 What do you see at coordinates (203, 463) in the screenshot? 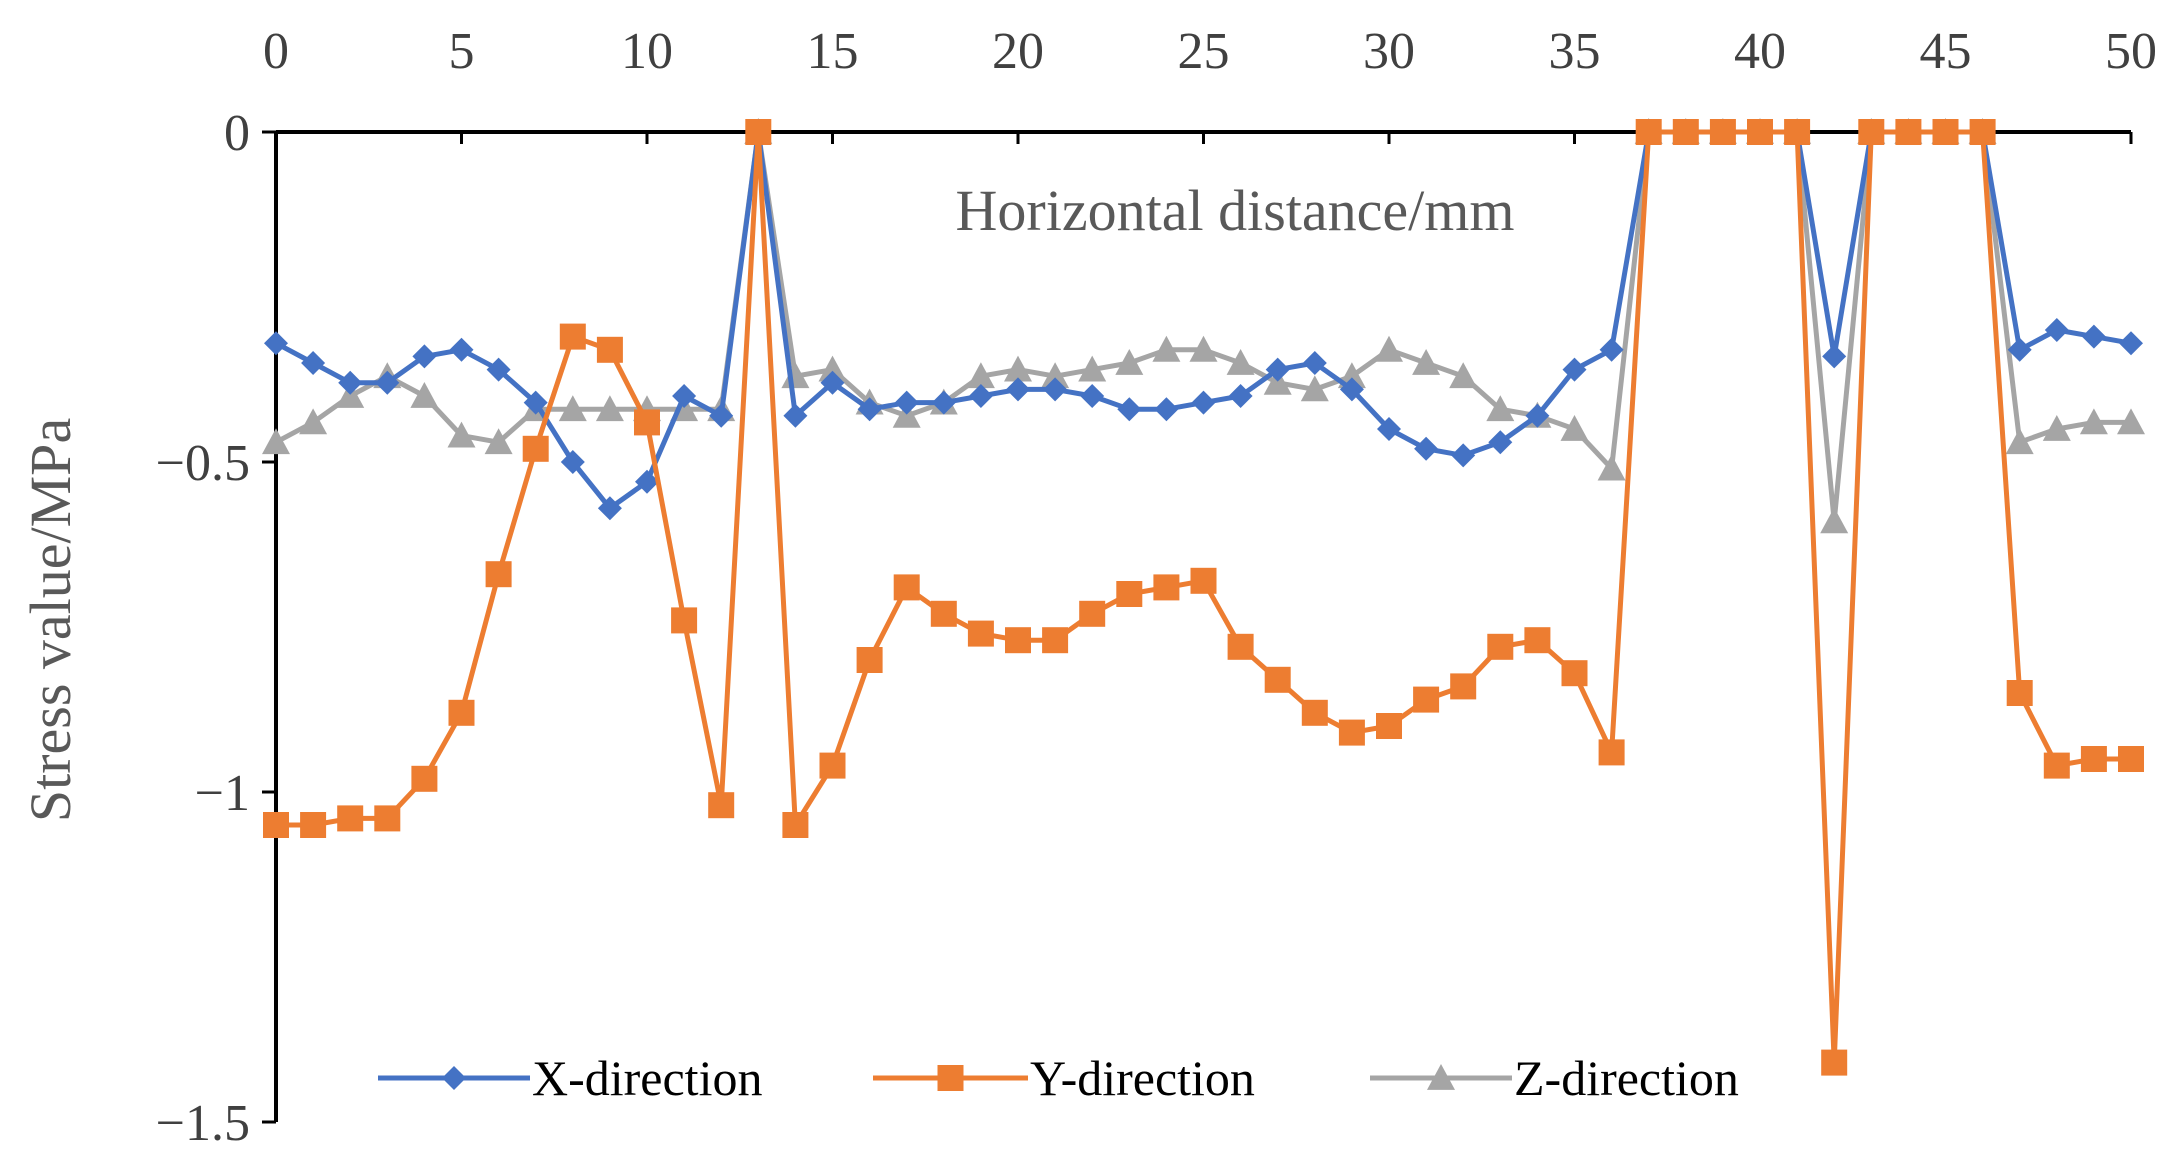
I see `y-tick-label: −0.5` at bounding box center [203, 463].